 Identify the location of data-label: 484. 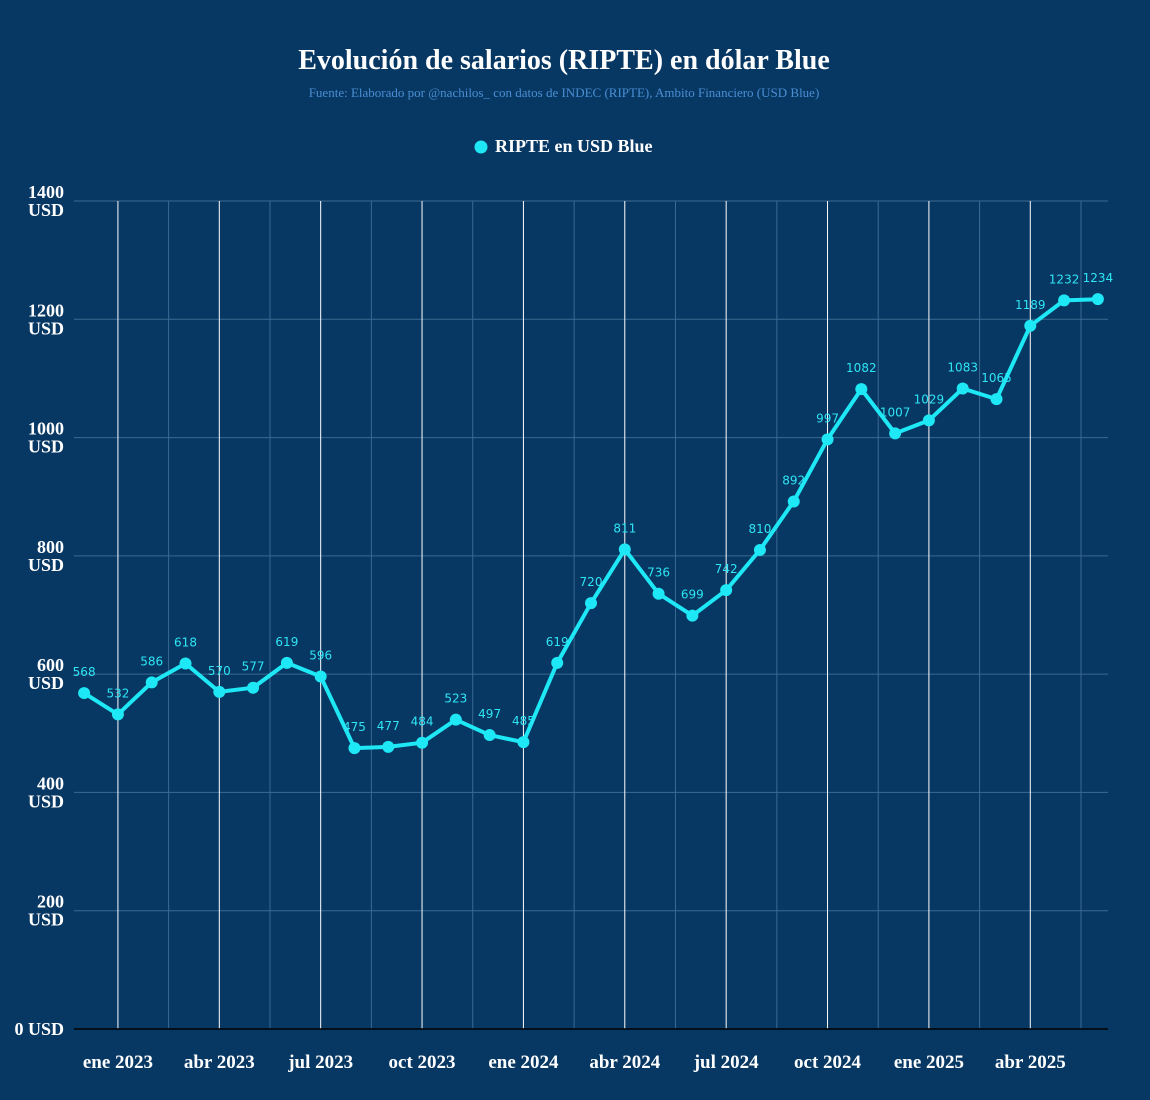
(422, 722).